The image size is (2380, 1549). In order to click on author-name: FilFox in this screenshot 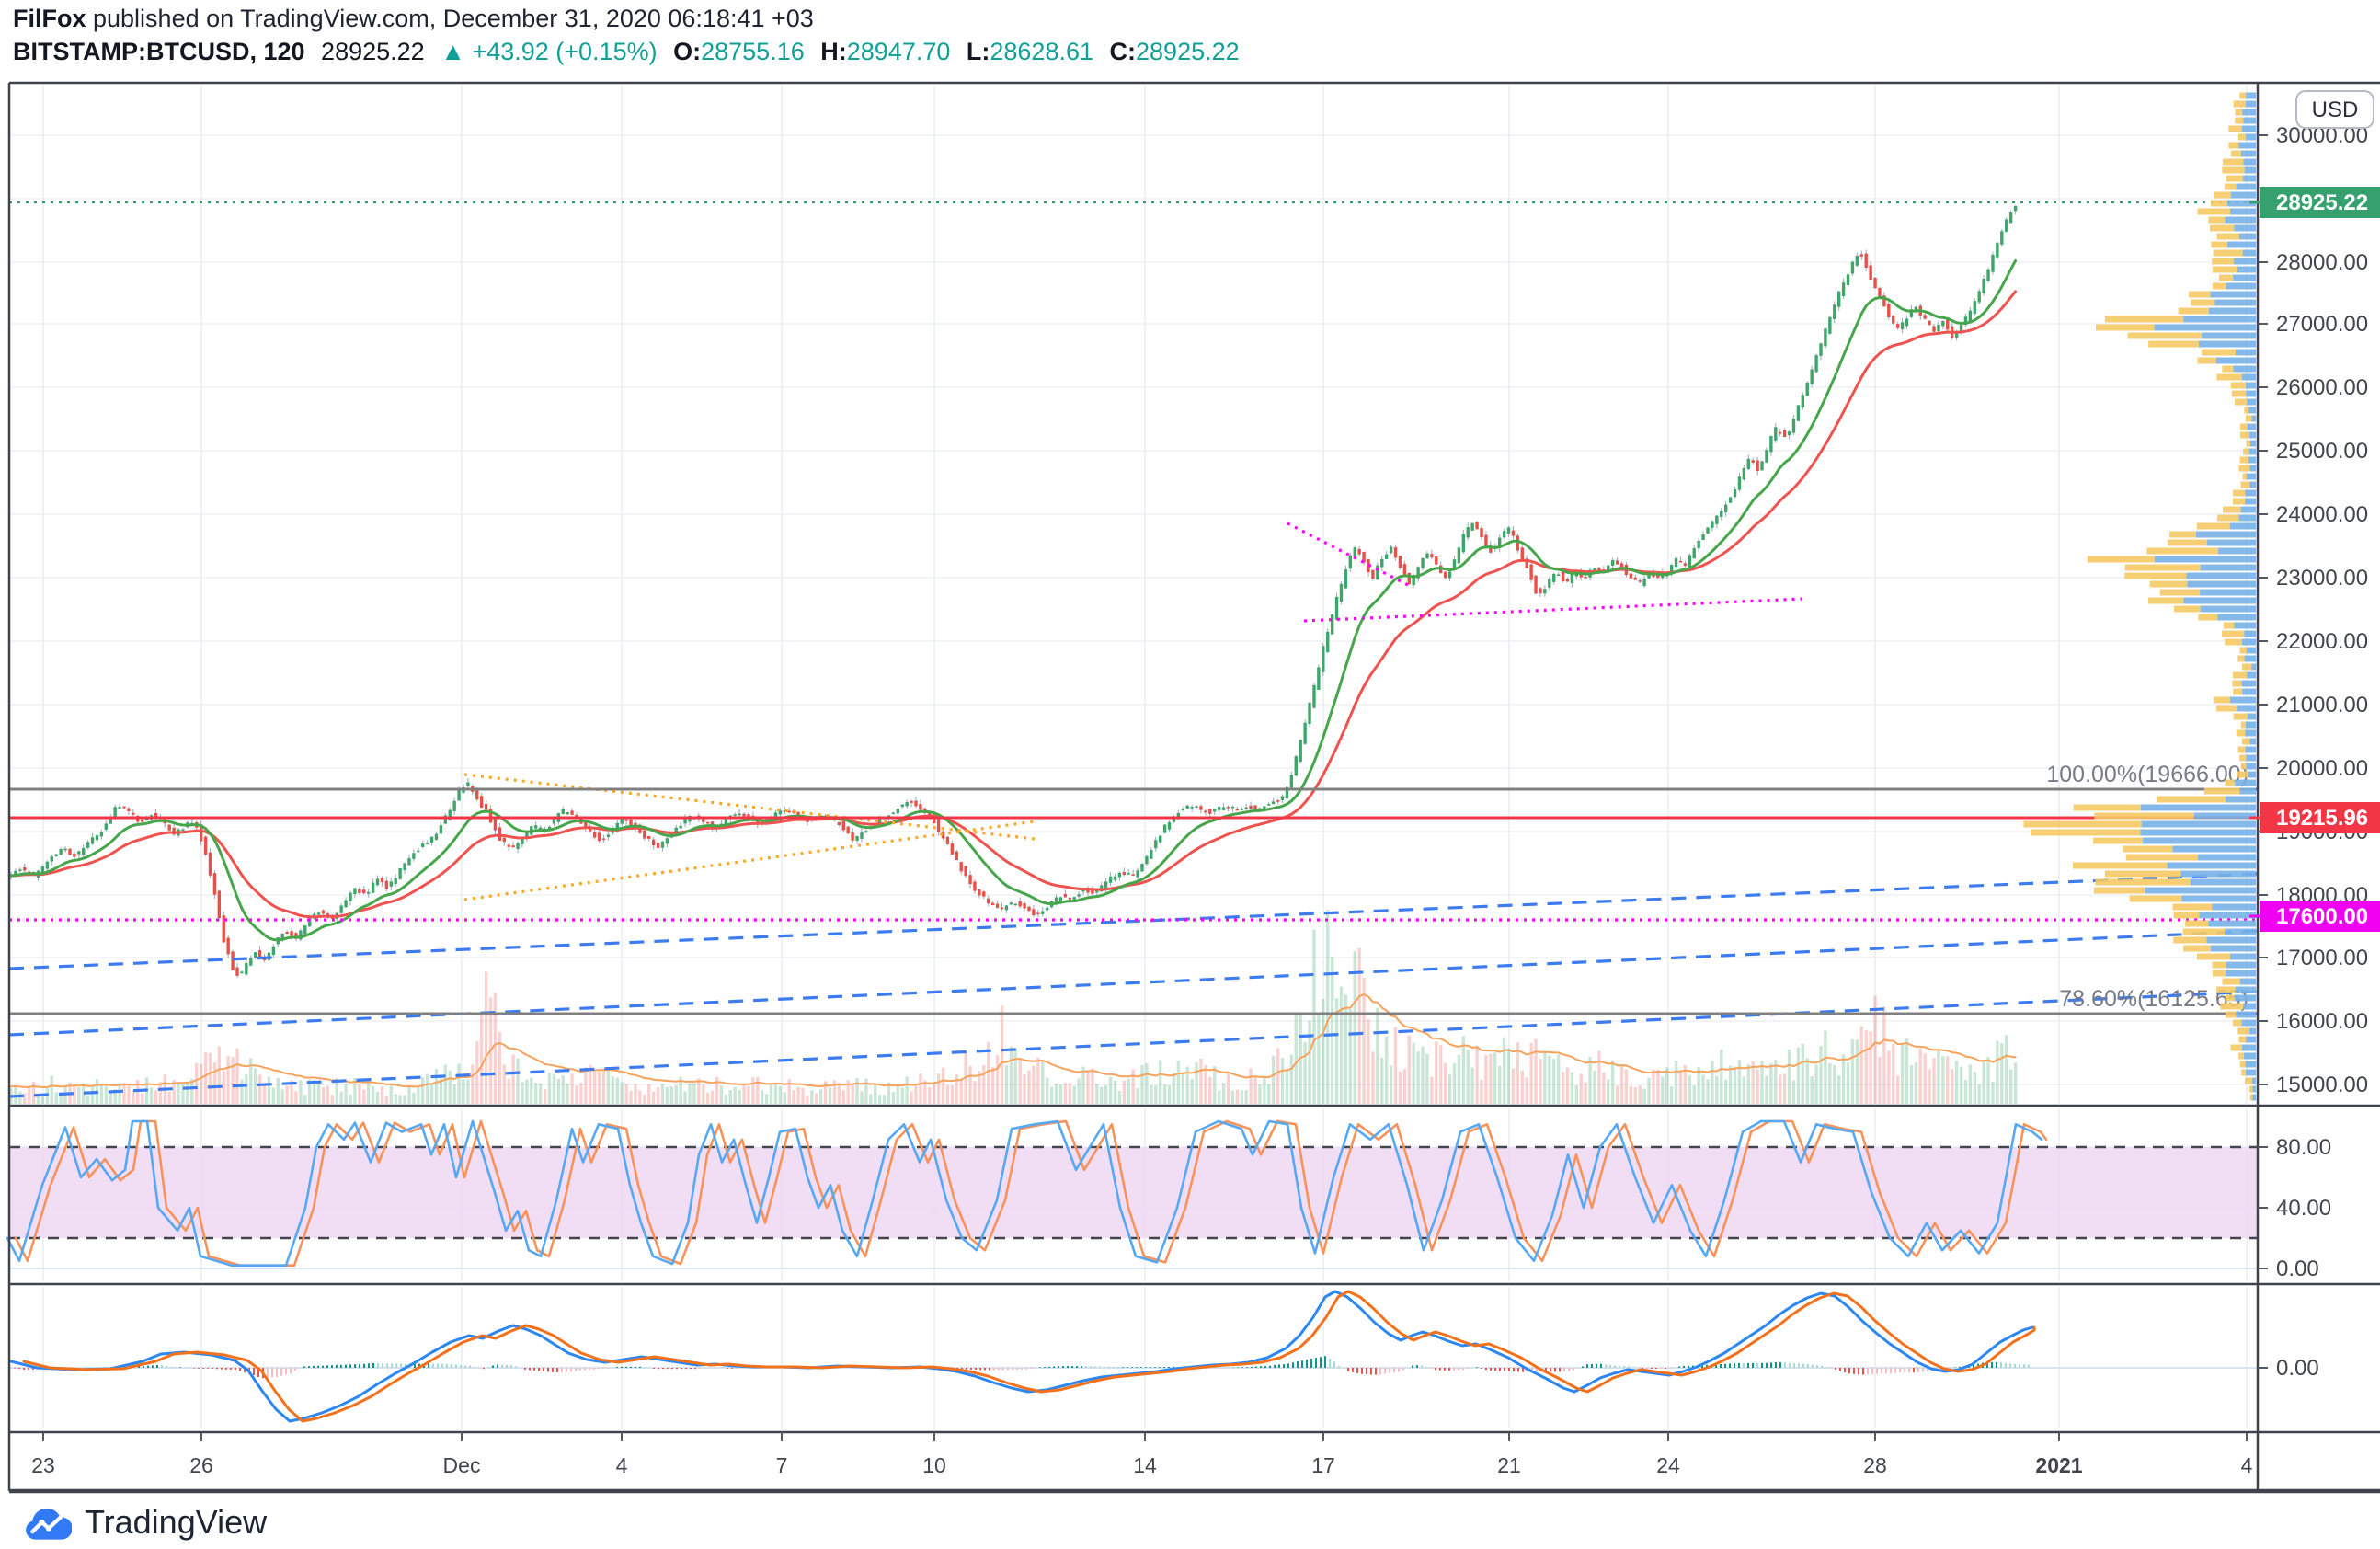, I will do `click(49, 19)`.